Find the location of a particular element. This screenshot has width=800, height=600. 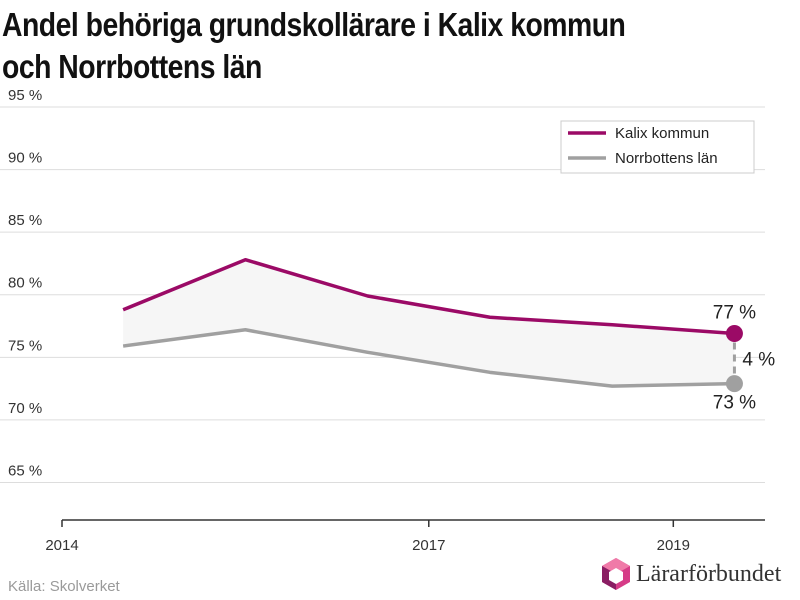

brand-name: Lärarförbundet is located at coordinates (709, 573).